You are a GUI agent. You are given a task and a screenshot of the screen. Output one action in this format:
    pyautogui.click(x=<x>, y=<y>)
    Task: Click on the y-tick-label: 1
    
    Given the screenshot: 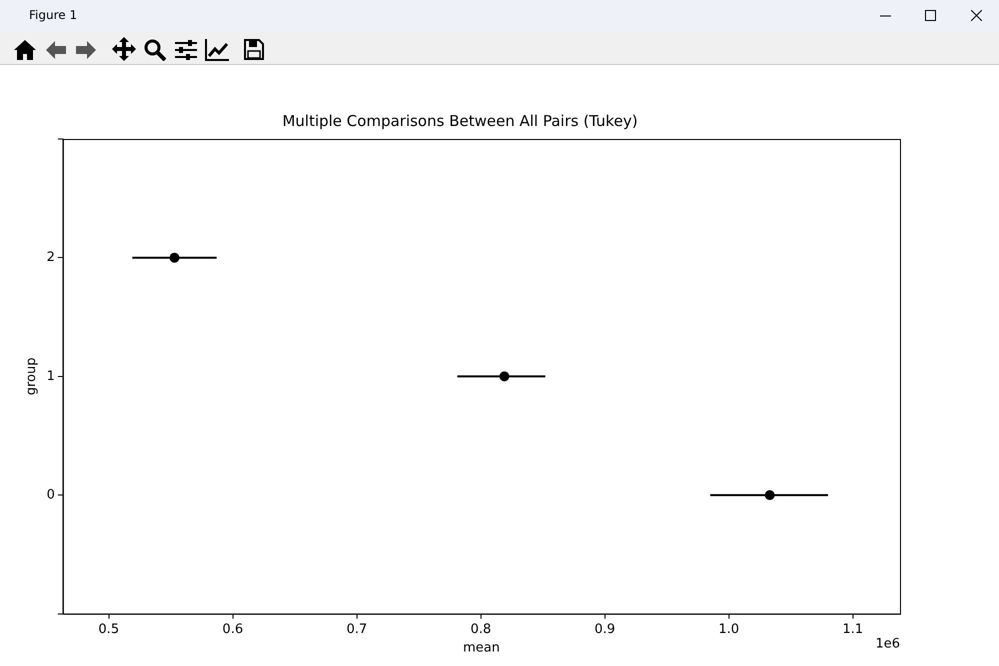 What is the action you would take?
    pyautogui.click(x=50, y=376)
    